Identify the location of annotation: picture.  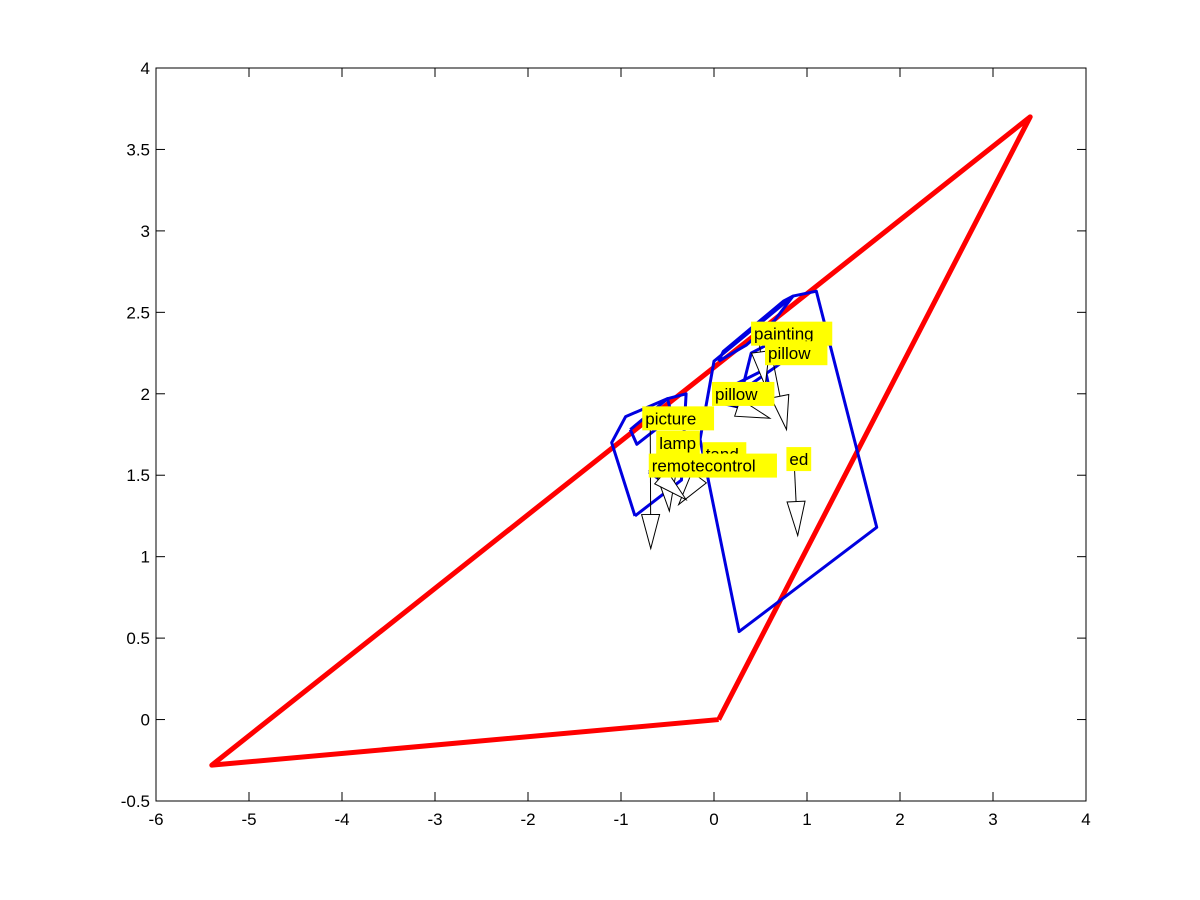
(677, 478).